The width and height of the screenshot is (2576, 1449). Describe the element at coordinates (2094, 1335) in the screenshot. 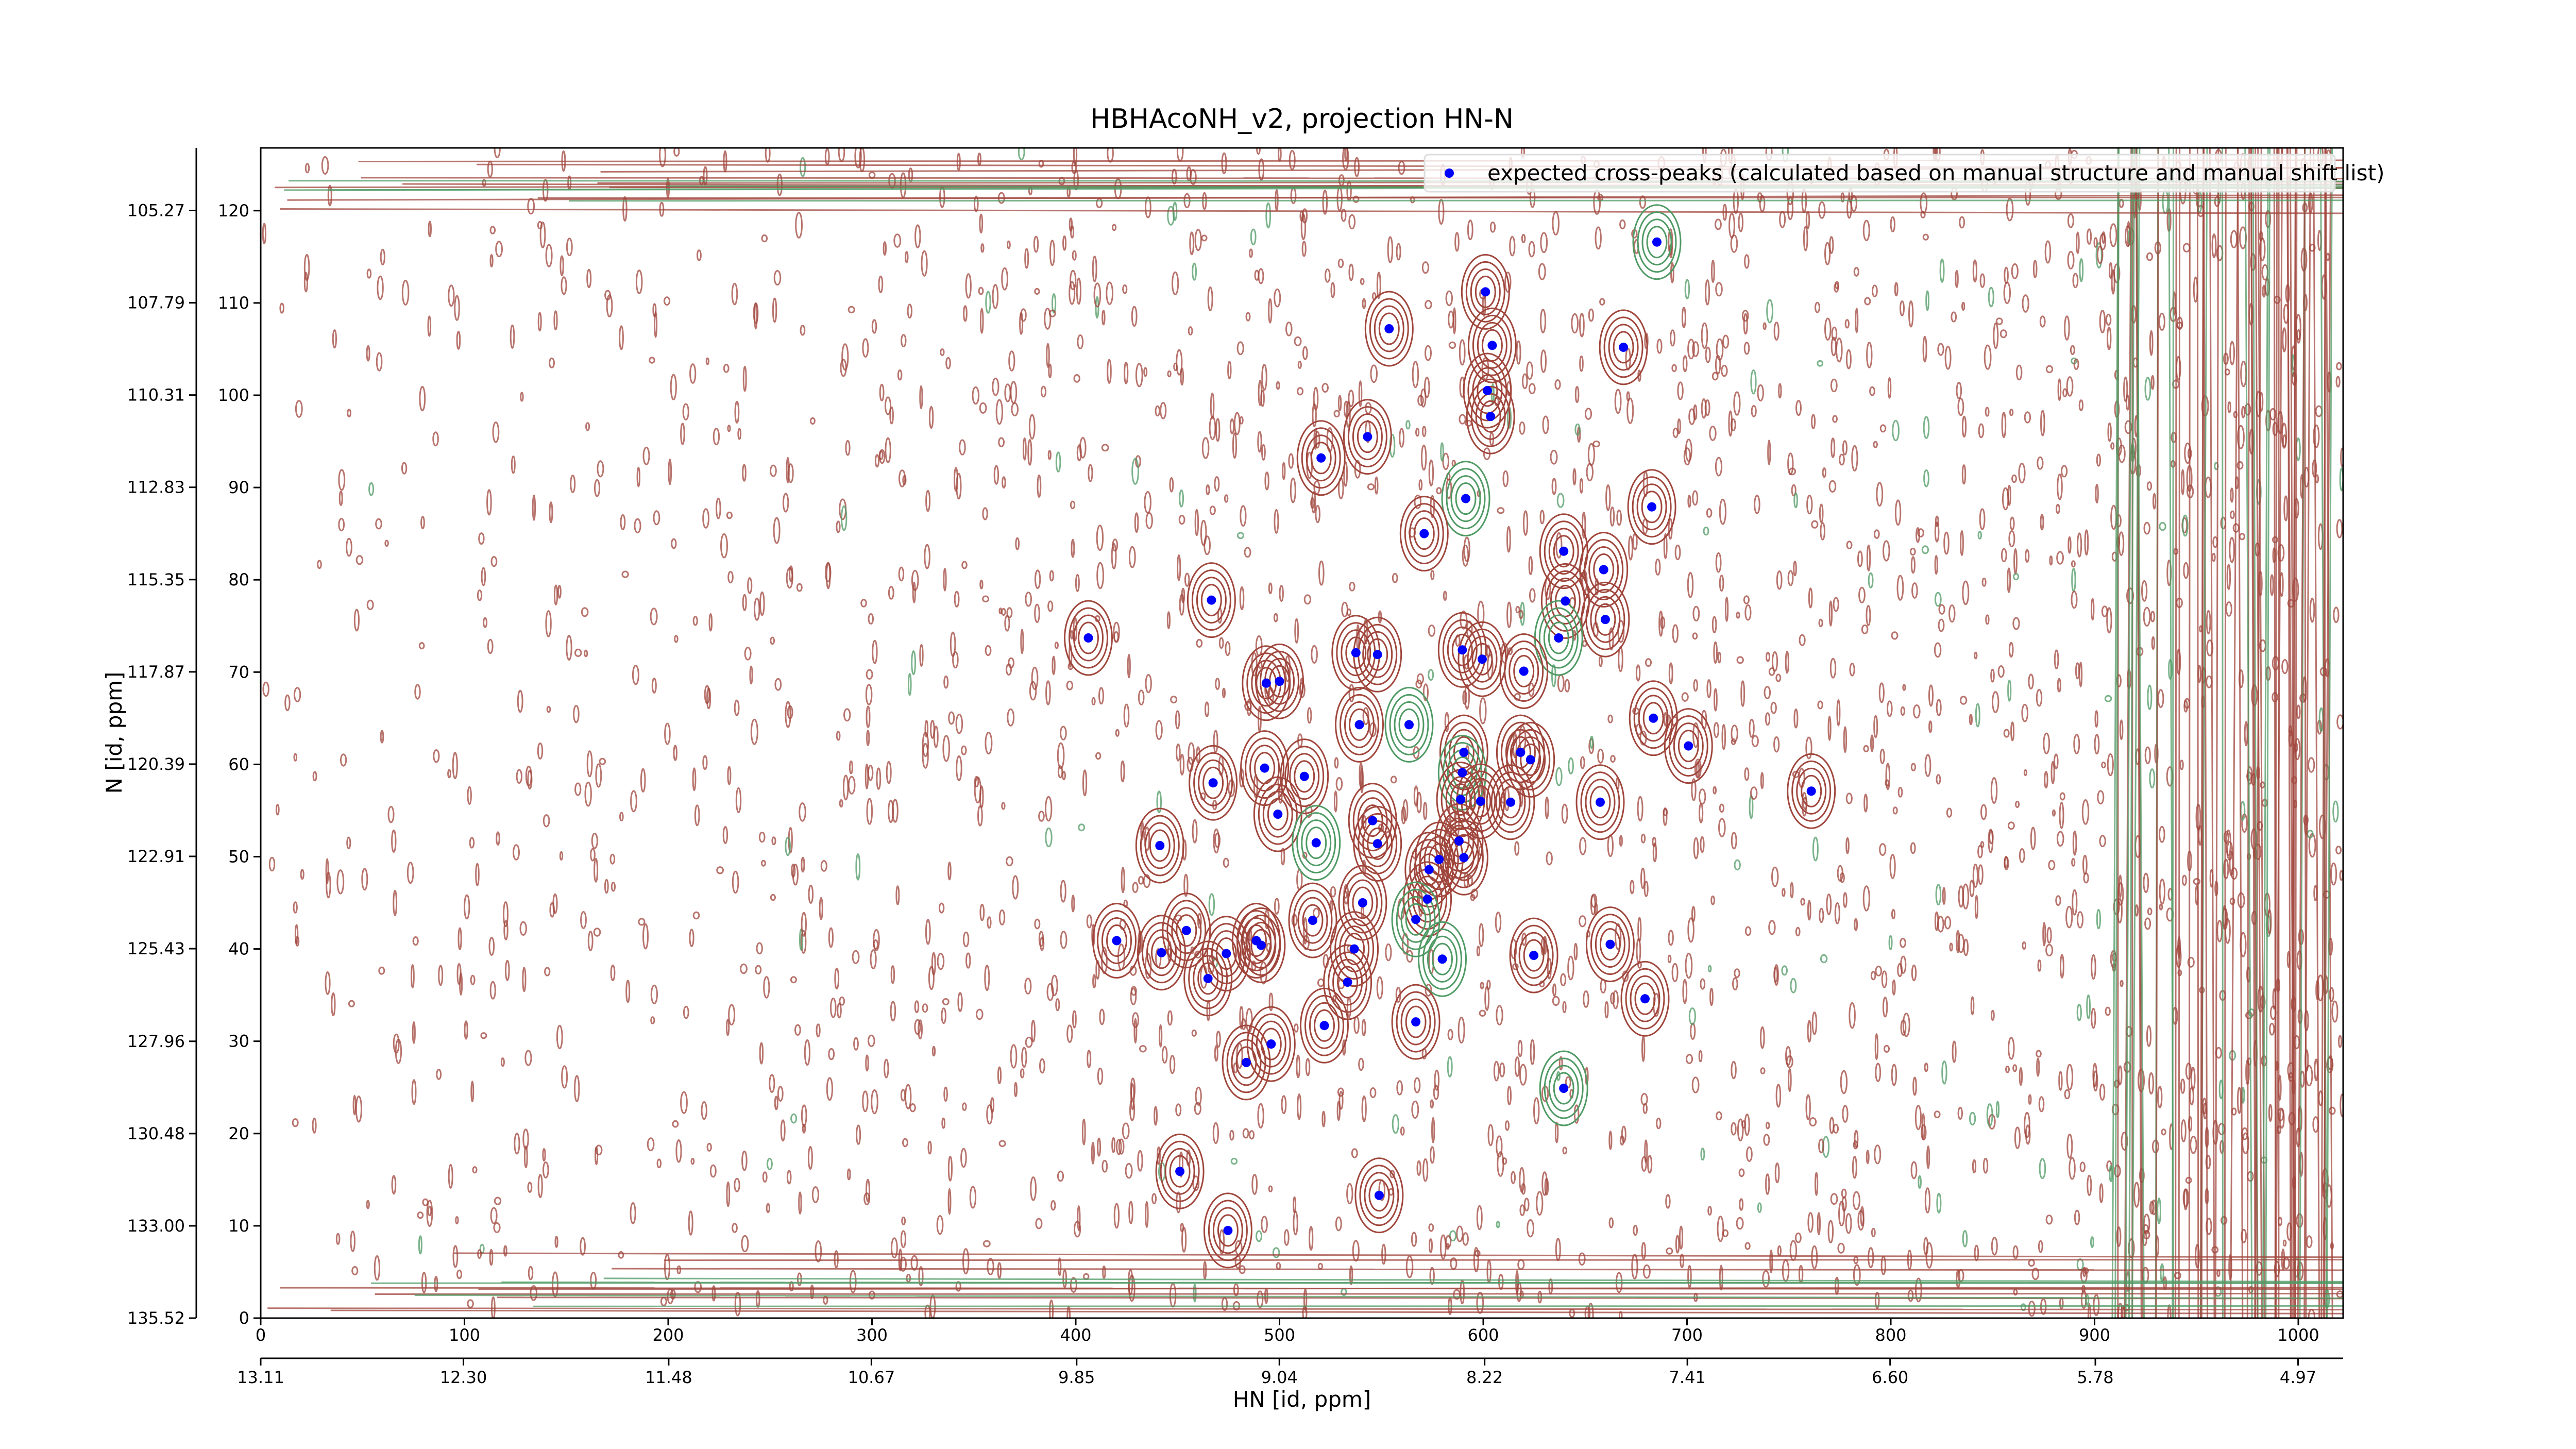

I see `x-tick-label: 900` at that location.